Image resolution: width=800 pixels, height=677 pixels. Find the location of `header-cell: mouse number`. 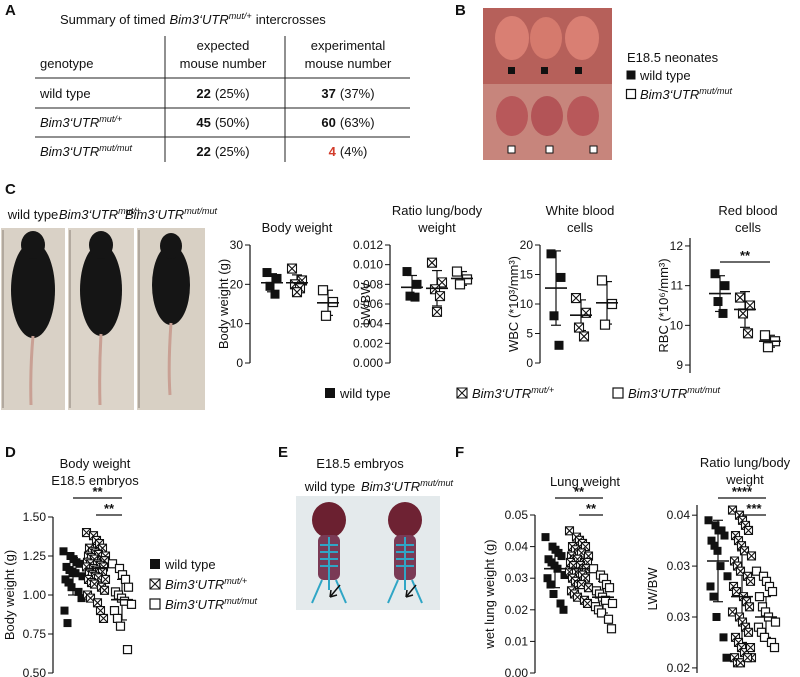

header-cell: mouse number is located at coordinates (348, 63).